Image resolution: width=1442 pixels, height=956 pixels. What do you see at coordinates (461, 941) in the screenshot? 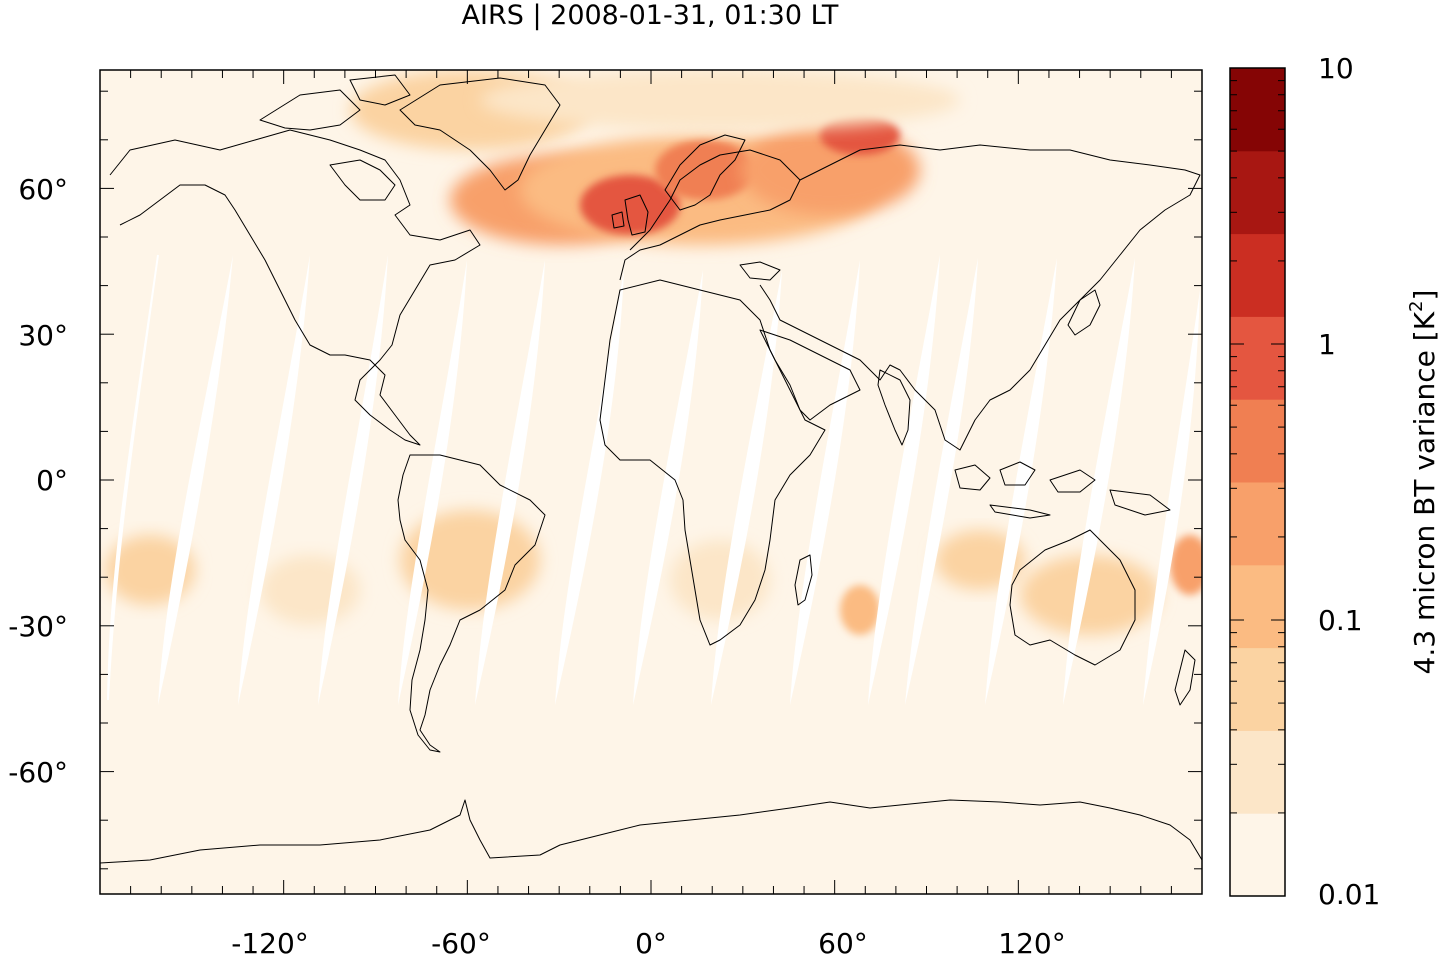
I see `x-tick-label: -60°` at bounding box center [461, 941].